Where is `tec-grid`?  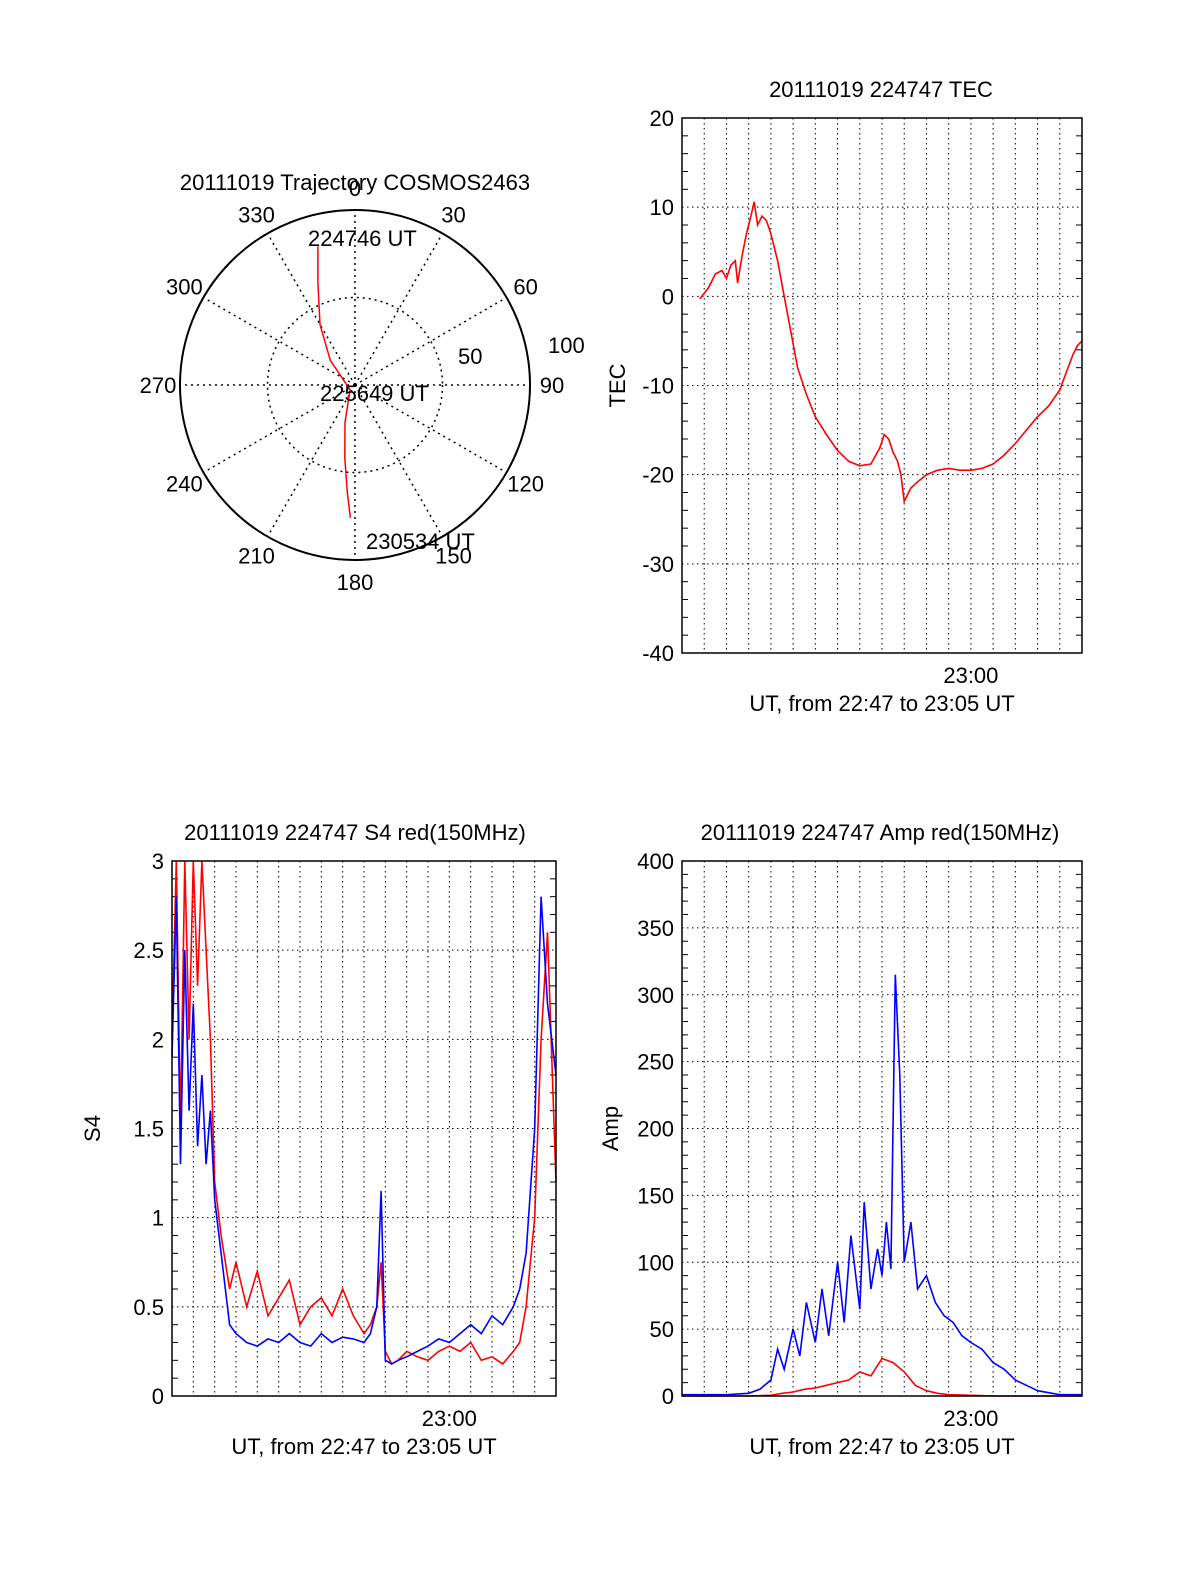 tec-grid is located at coordinates (882, 385).